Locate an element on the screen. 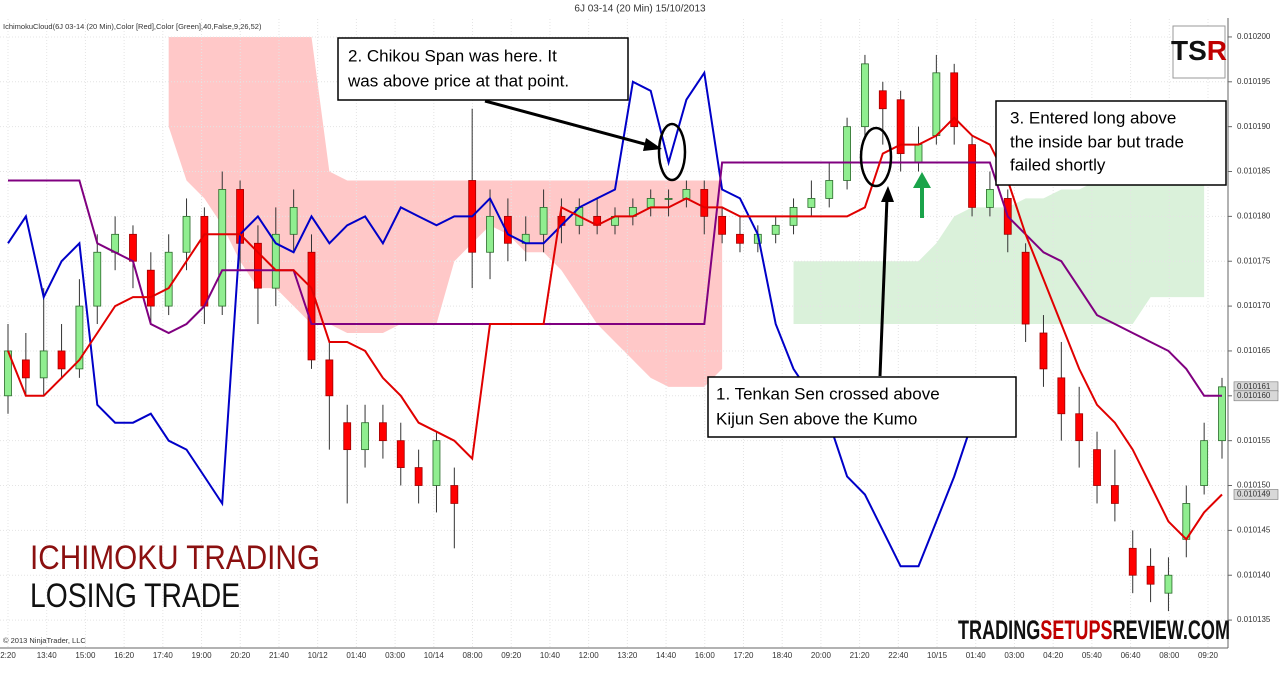 This screenshot has height=677, width=1280. x-tick-label: 16:00 is located at coordinates (705, 655).